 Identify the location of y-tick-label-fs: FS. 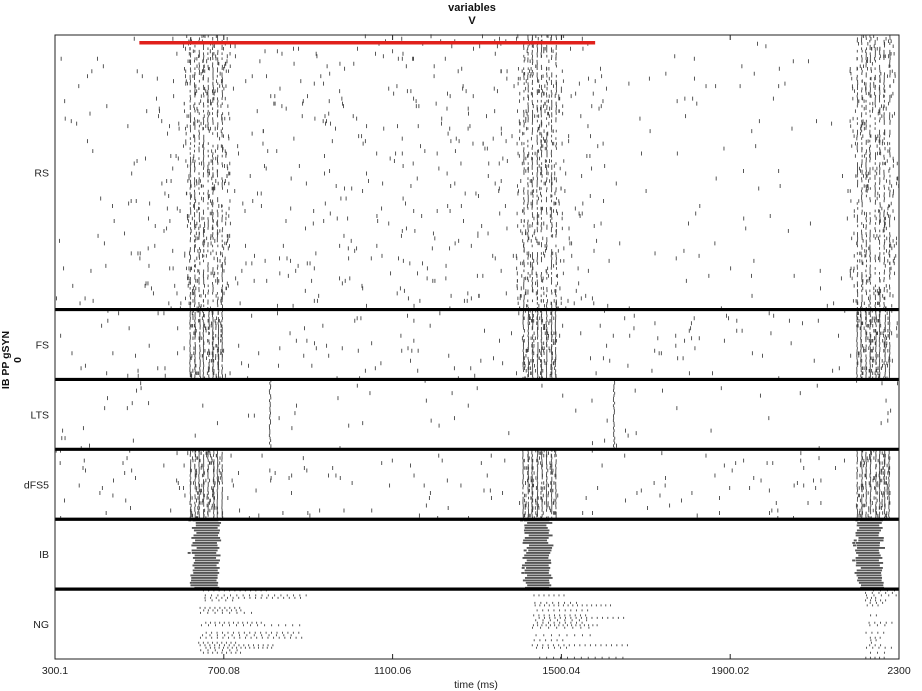
(42, 346).